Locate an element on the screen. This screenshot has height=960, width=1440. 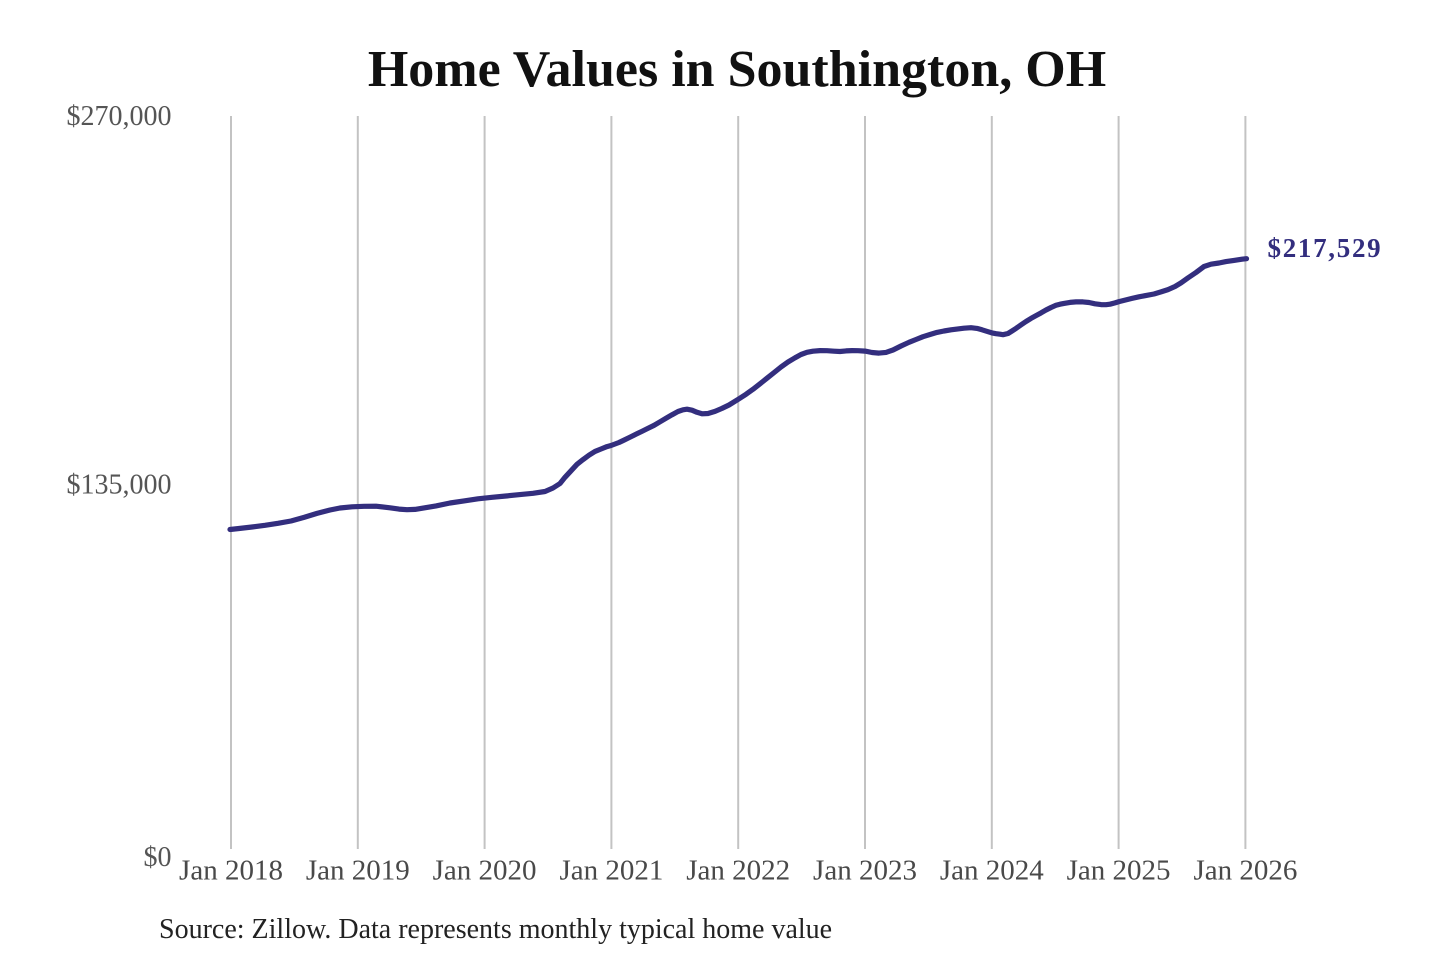
svg-text: Jan 2020 is located at coordinates (485, 871).